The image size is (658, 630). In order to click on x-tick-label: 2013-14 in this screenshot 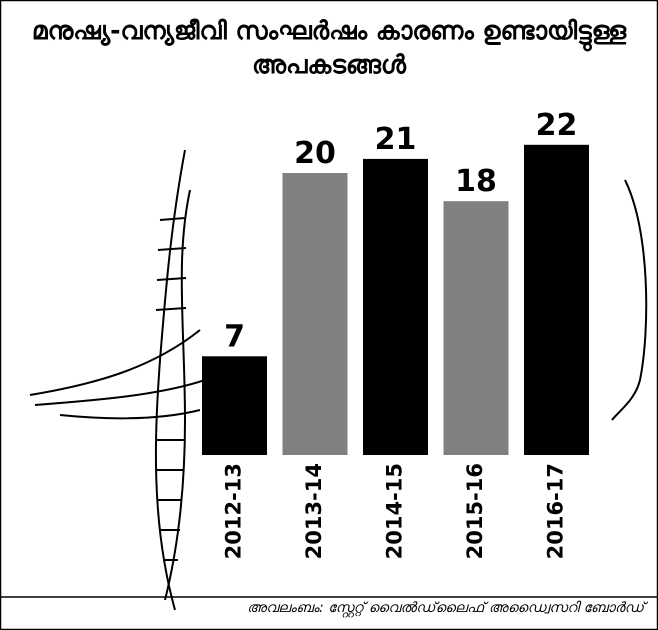, I will do `click(314, 511)`.